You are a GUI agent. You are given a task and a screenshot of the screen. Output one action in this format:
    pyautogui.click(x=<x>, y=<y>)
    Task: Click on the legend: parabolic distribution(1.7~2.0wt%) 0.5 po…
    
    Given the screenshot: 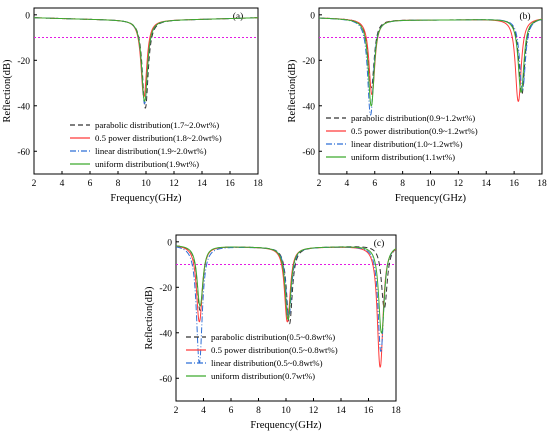 What is the action you would take?
    pyautogui.click(x=146, y=144)
    